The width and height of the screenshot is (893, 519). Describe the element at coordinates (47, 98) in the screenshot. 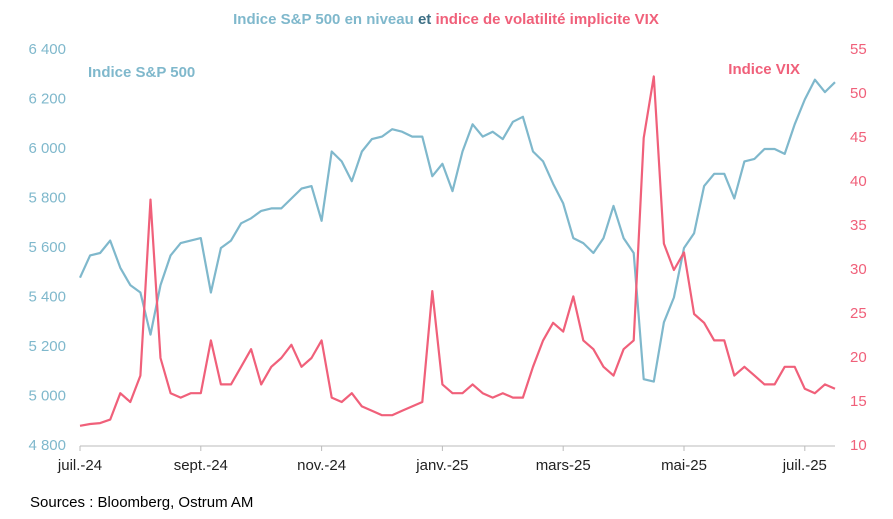

I see `y-tick-label: 6 200` at that location.